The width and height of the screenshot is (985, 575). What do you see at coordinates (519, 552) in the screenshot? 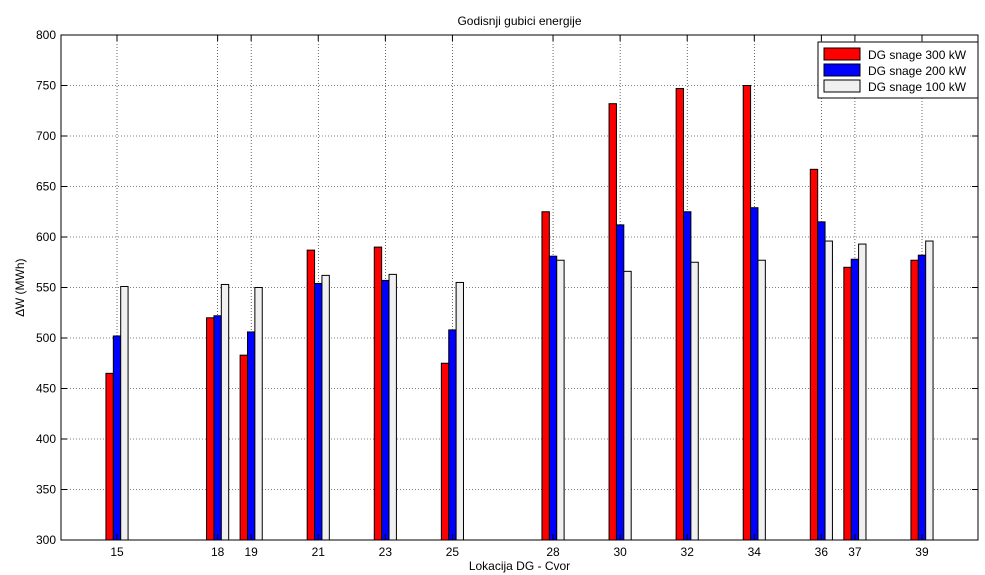
I see `x-tick-labels: 15 18 19 21 23 25 28 30 32 34 36 37 39` at bounding box center [519, 552].